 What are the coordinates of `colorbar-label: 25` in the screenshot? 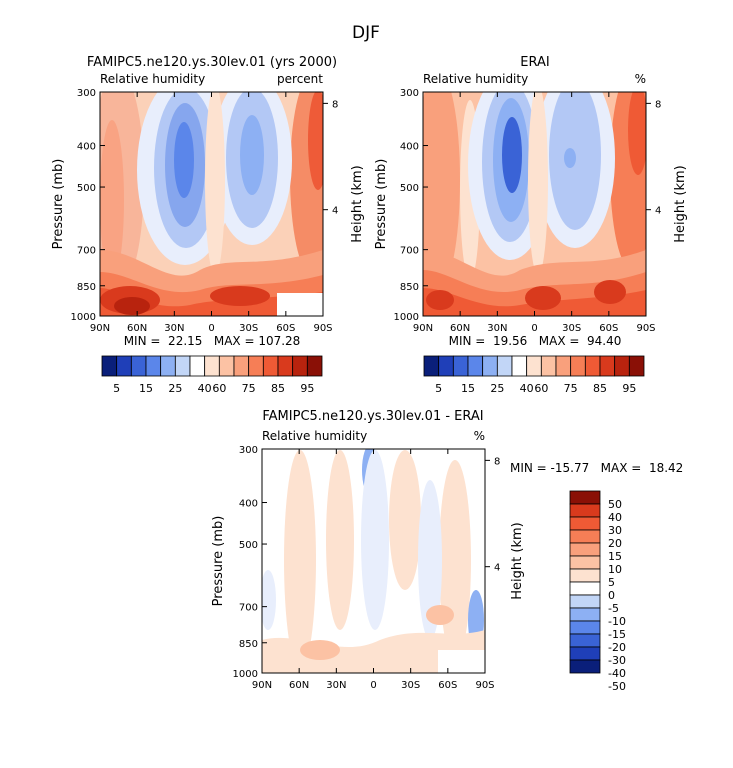 It's located at (497, 388).